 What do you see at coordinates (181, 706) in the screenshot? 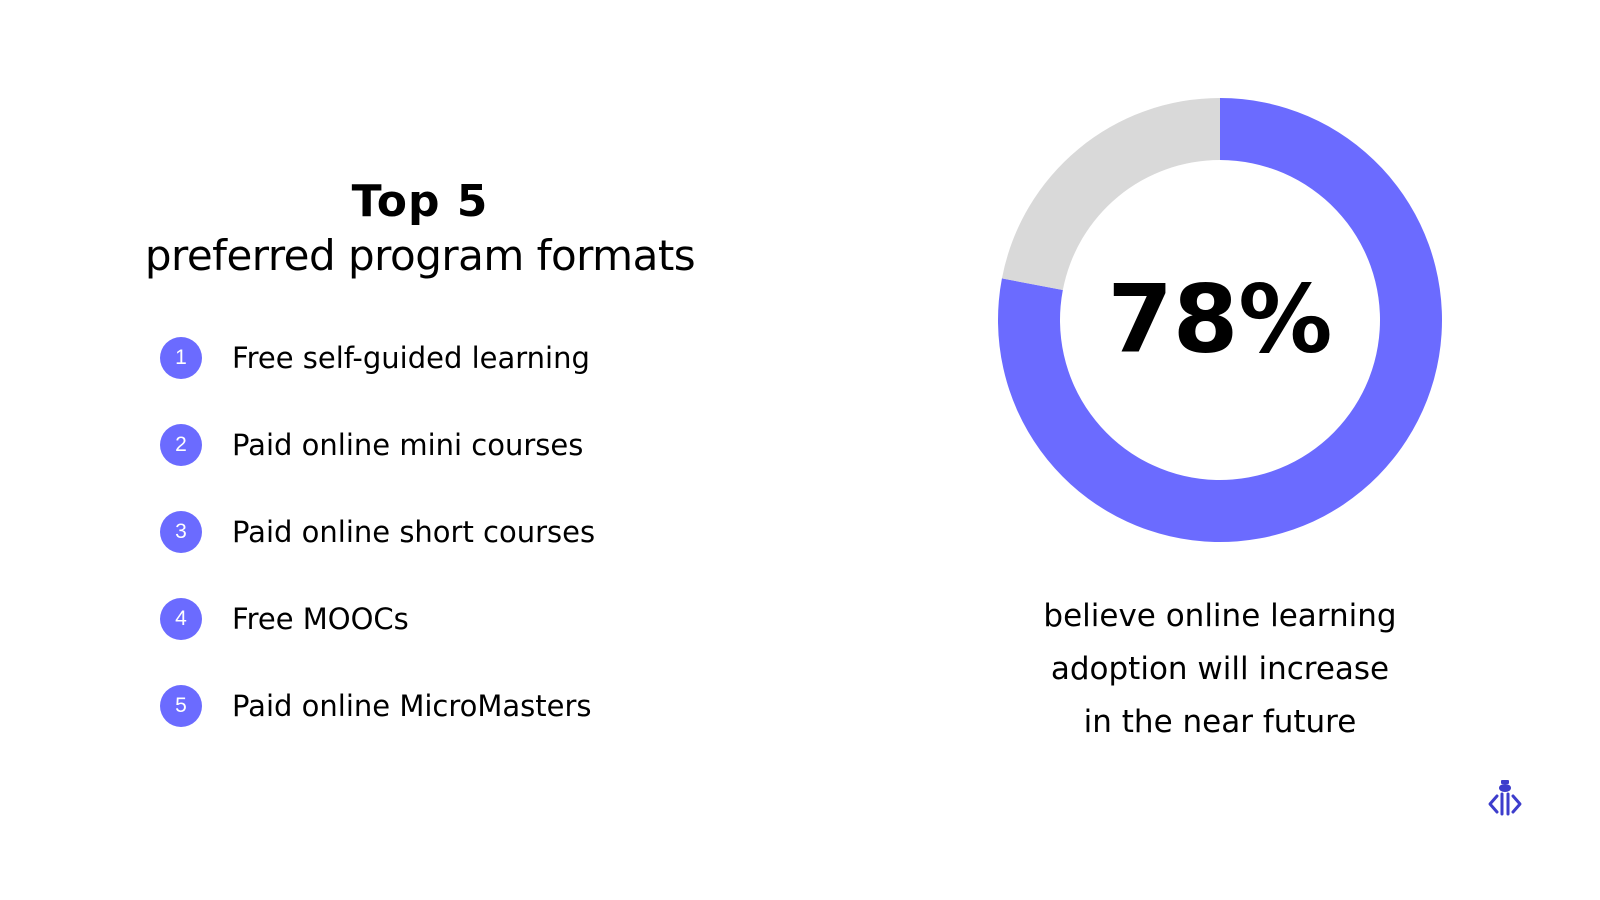
I see `rank-badge: 5` at bounding box center [181, 706].